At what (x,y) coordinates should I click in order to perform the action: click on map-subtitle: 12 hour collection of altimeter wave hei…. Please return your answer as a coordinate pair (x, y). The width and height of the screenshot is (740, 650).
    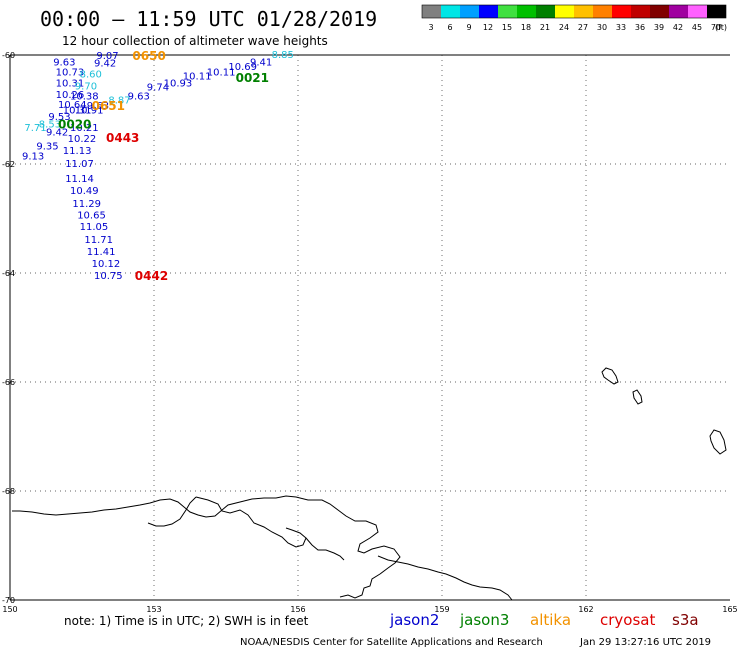
    Looking at the image, I should click on (195, 41).